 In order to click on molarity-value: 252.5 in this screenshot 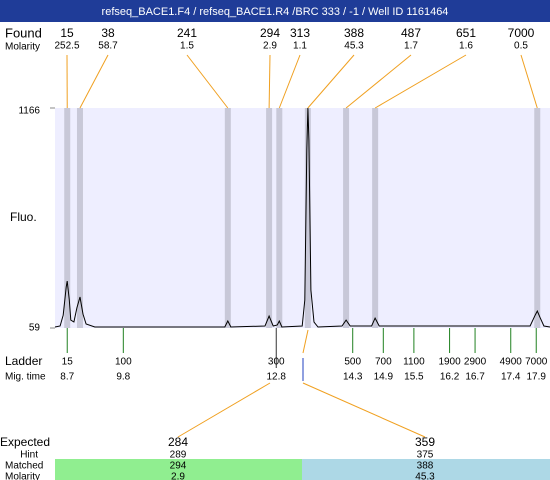, I will do `click(66, 46)`.